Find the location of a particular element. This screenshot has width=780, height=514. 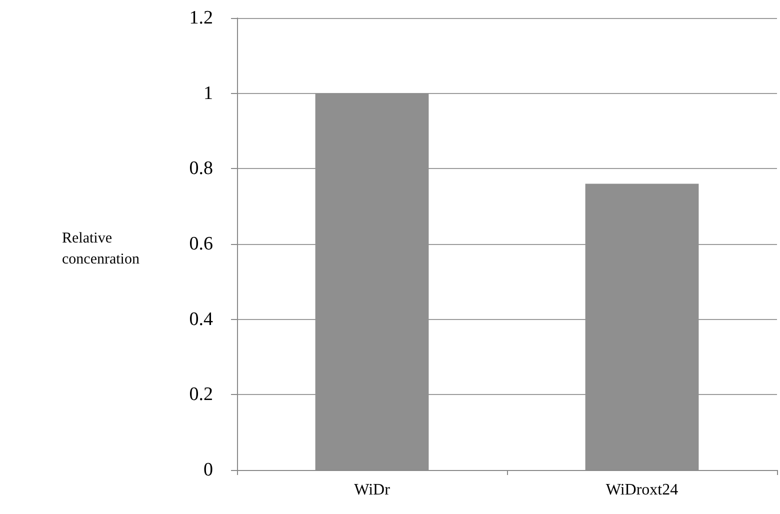

y-tick-label: 0.8 is located at coordinates (201, 169).